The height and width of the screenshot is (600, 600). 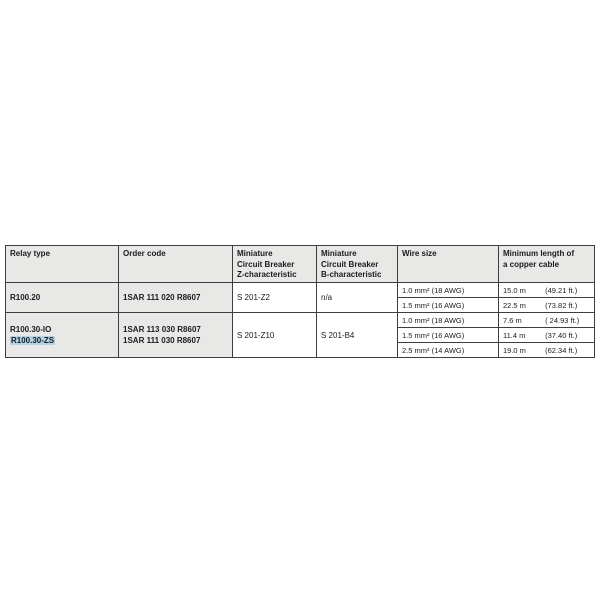 I want to click on order-code-cell: 1SAR 113 030 R8607 1SAR 111 030 R8607, so click(x=175, y=335).